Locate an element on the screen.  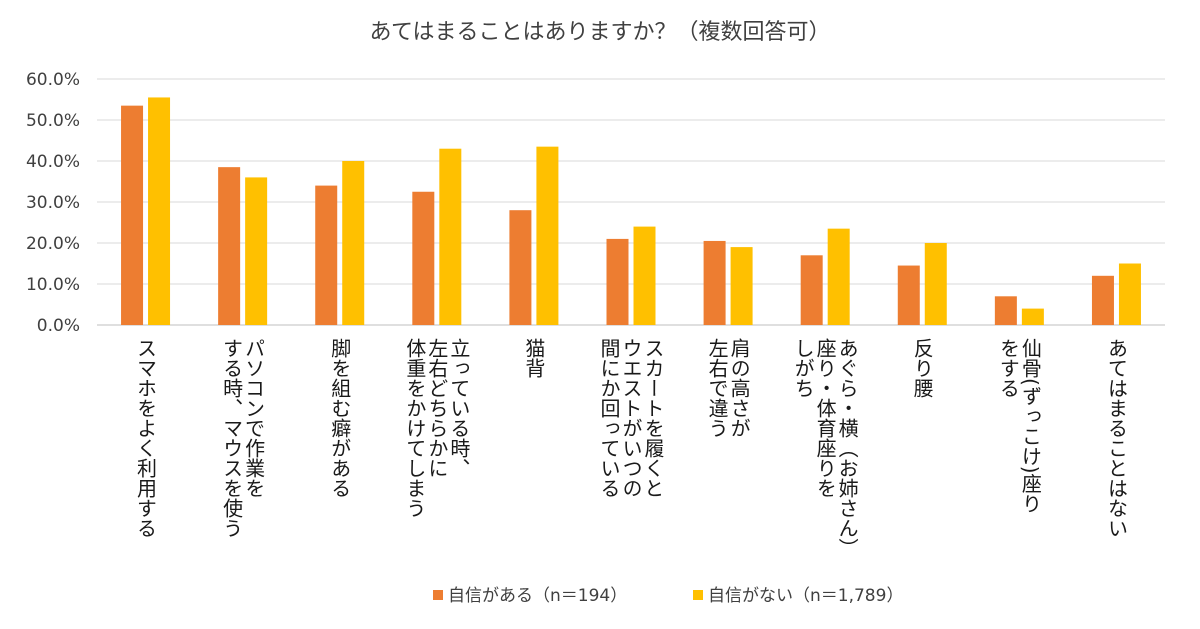
y-tick-label: 30.0% is located at coordinates (53, 203).